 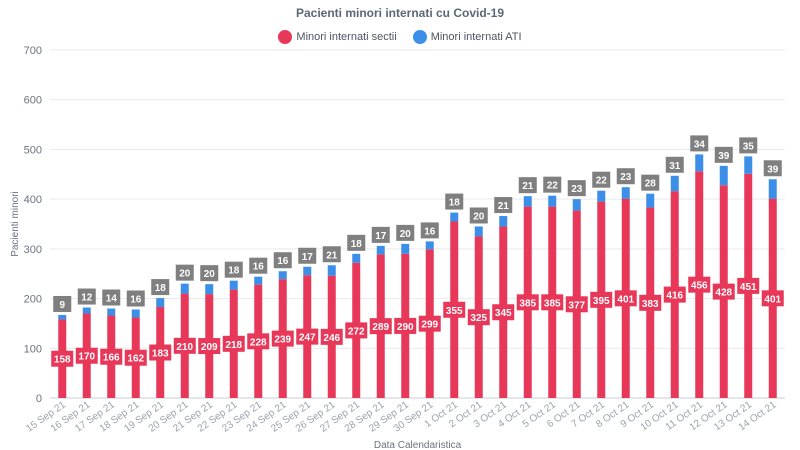 I want to click on data-label-ati: 35, so click(x=749, y=146).